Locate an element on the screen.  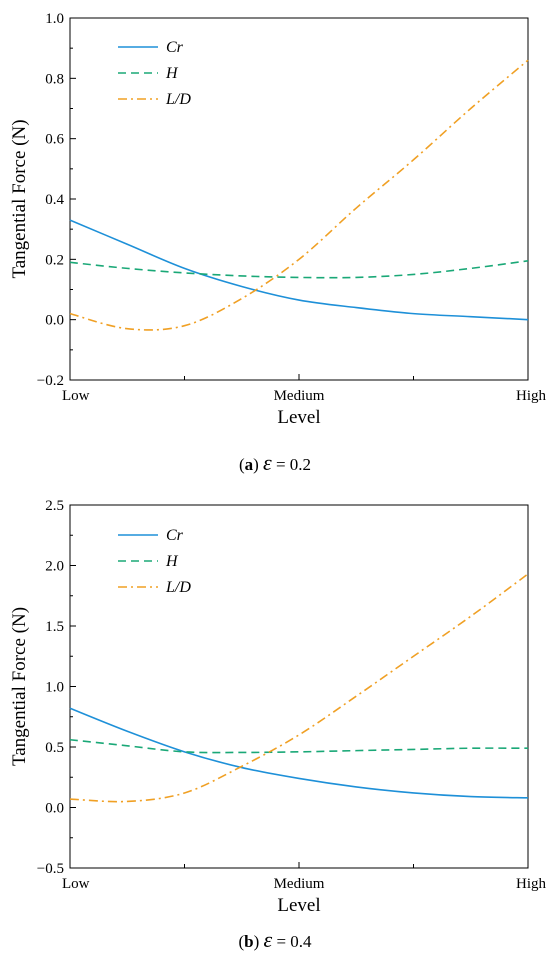
y-tick-label: −0.5 is located at coordinates (50, 869).